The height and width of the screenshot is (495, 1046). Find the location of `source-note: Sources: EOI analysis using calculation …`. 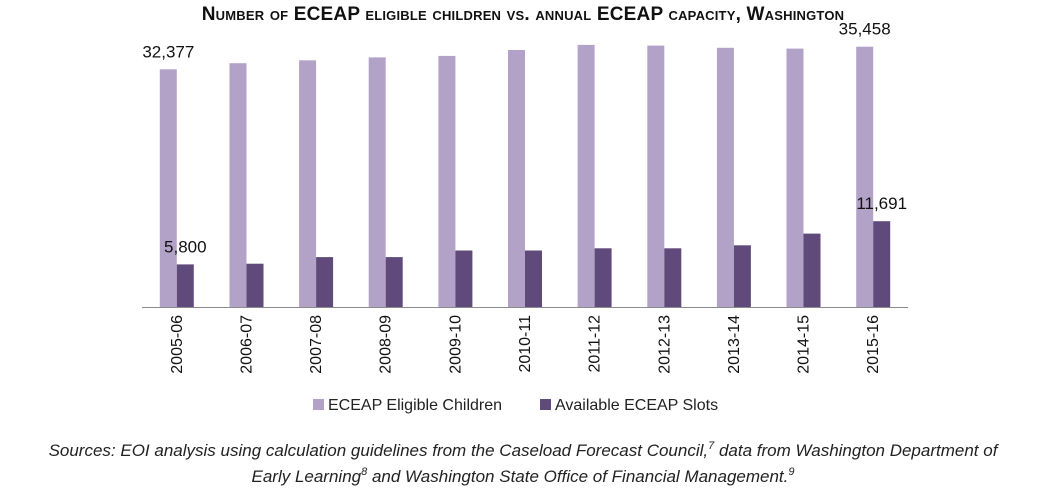

source-note: Sources: EOI analysis using calculation … is located at coordinates (523, 464).